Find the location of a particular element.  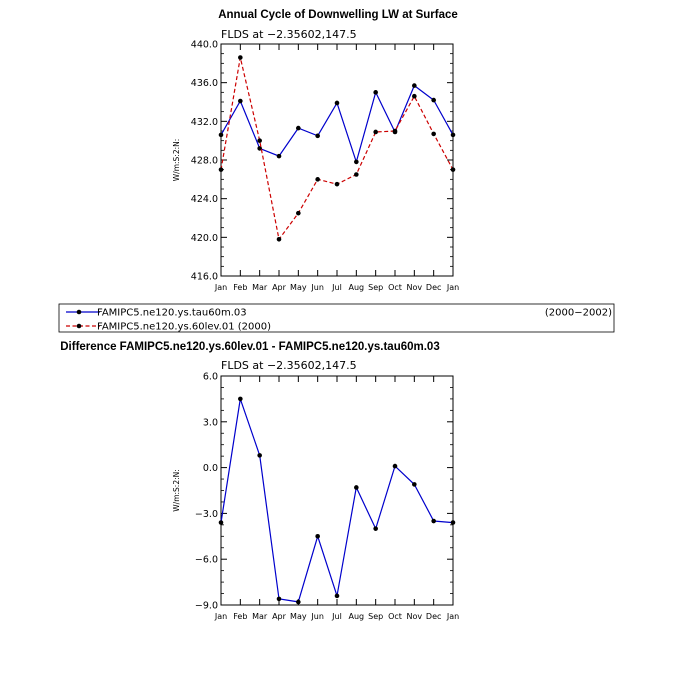

y-tick-label: 424.0 is located at coordinates (204, 199).